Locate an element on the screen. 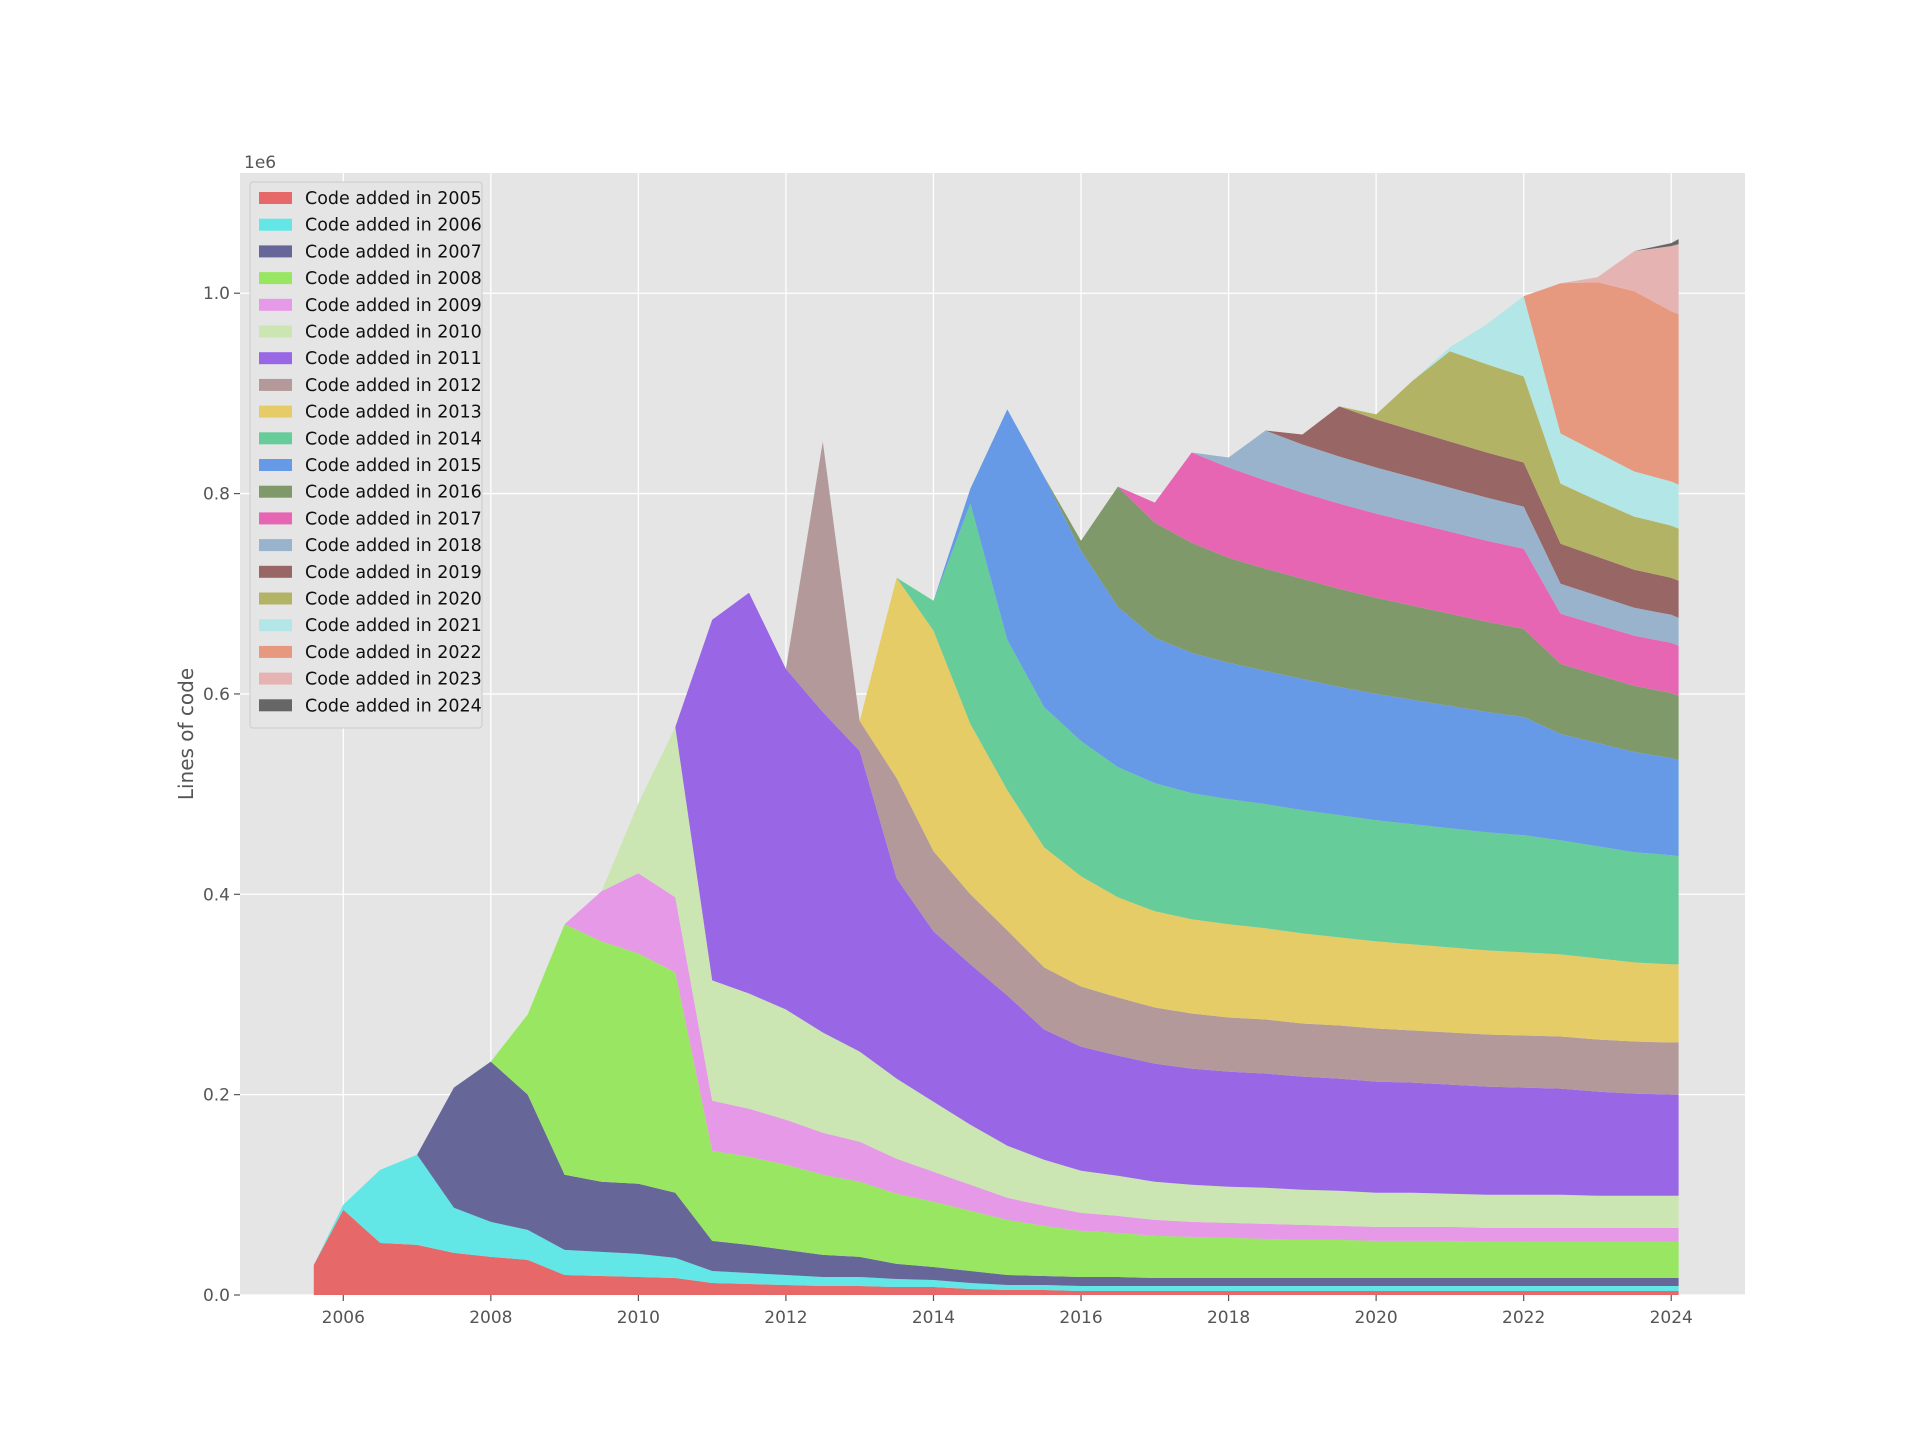 The width and height of the screenshot is (1920, 1440). legend-label: Code added in 2024 is located at coordinates (393, 706).